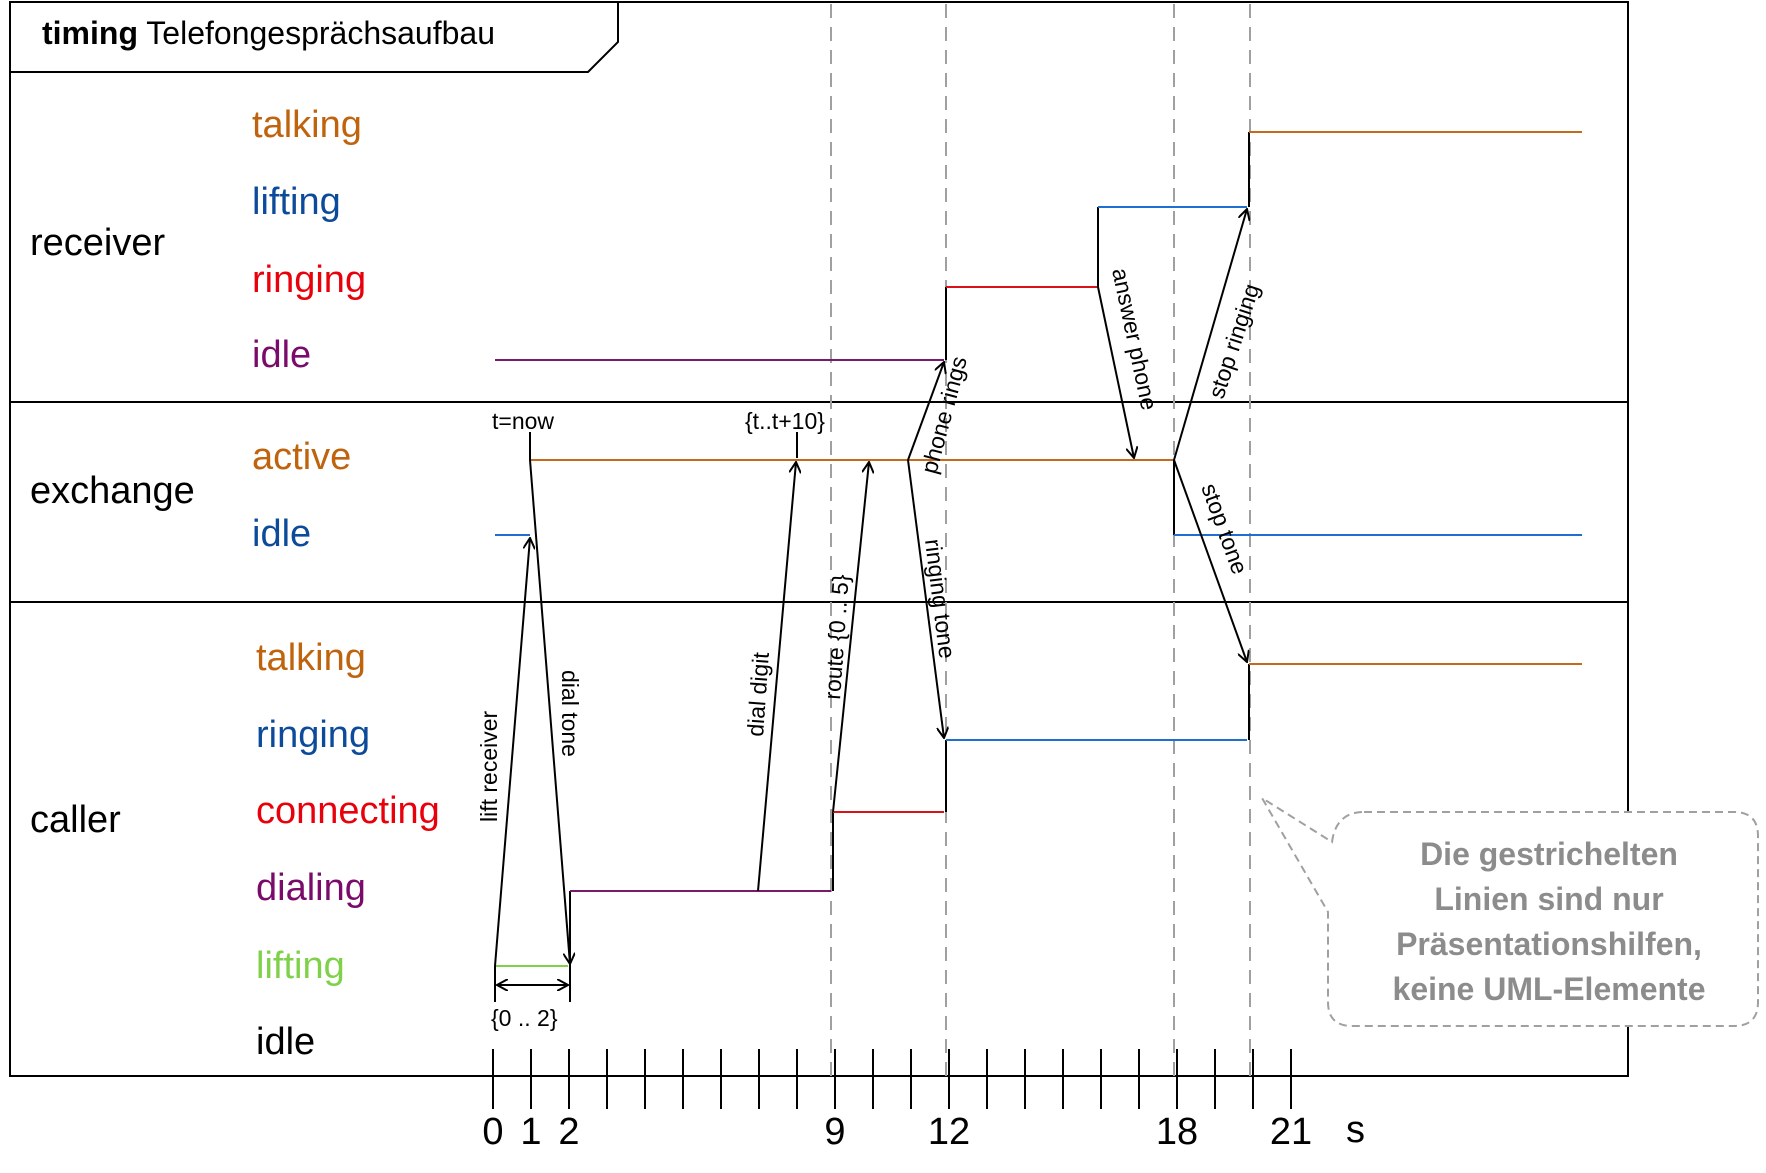 Image resolution: width=1766 pixels, height=1173 pixels. I want to click on time-axis-label: 1, so click(530, 1132).